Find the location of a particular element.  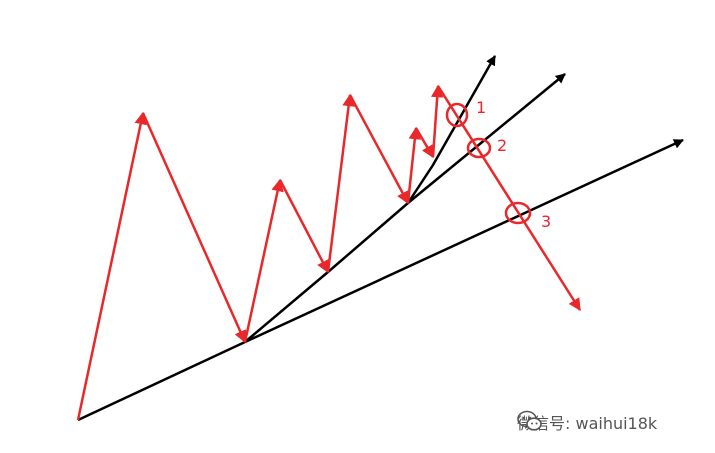

label-1: 1 is located at coordinates (481, 107).